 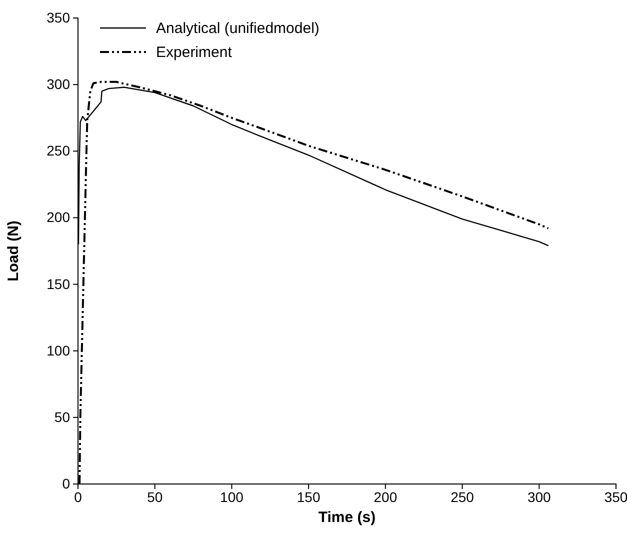 What do you see at coordinates (58, 217) in the screenshot?
I see `y-tick-label: 200` at bounding box center [58, 217].